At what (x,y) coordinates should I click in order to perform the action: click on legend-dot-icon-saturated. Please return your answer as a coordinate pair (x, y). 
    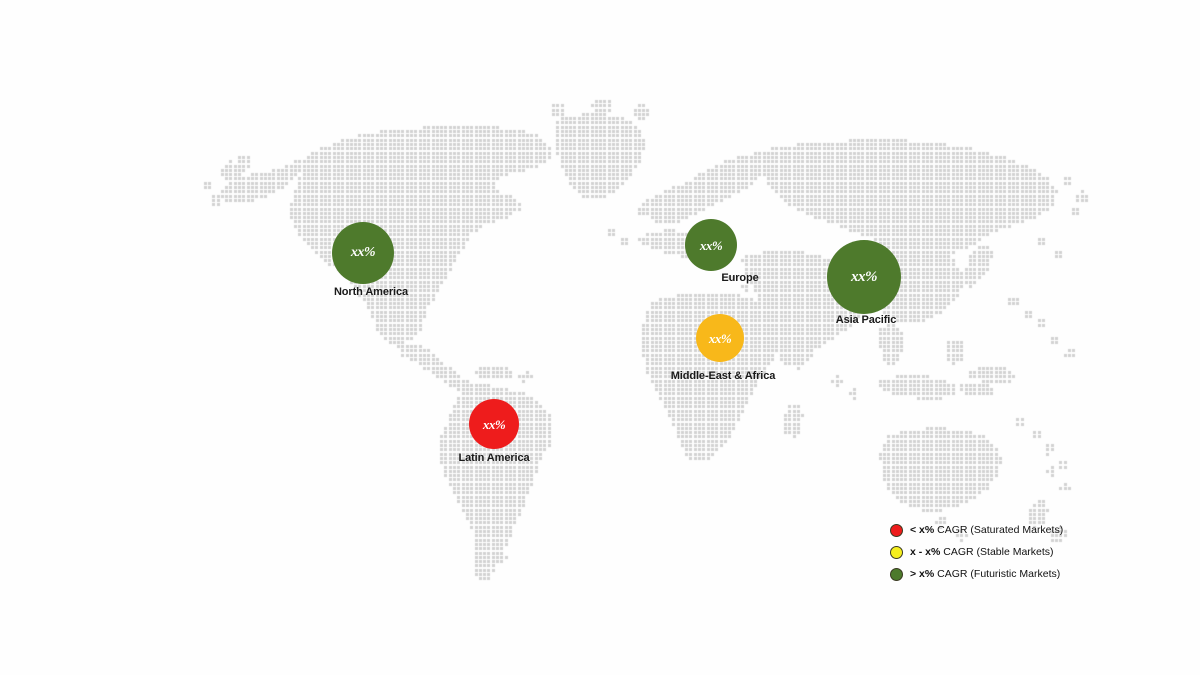
    Looking at the image, I should click on (896, 530).